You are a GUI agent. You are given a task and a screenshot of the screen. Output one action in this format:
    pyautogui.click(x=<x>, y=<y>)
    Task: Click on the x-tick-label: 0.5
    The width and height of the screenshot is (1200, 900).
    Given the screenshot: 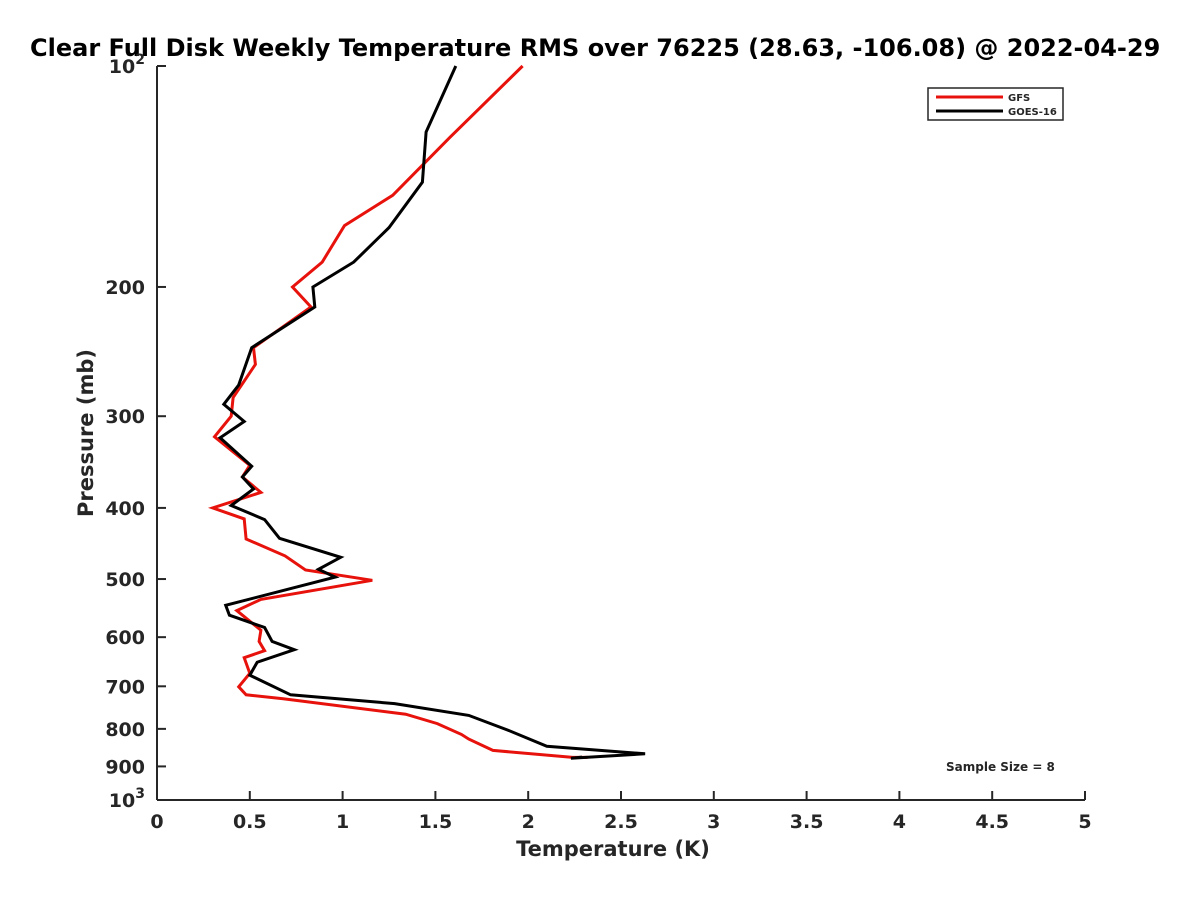 What is the action you would take?
    pyautogui.click(x=250, y=822)
    